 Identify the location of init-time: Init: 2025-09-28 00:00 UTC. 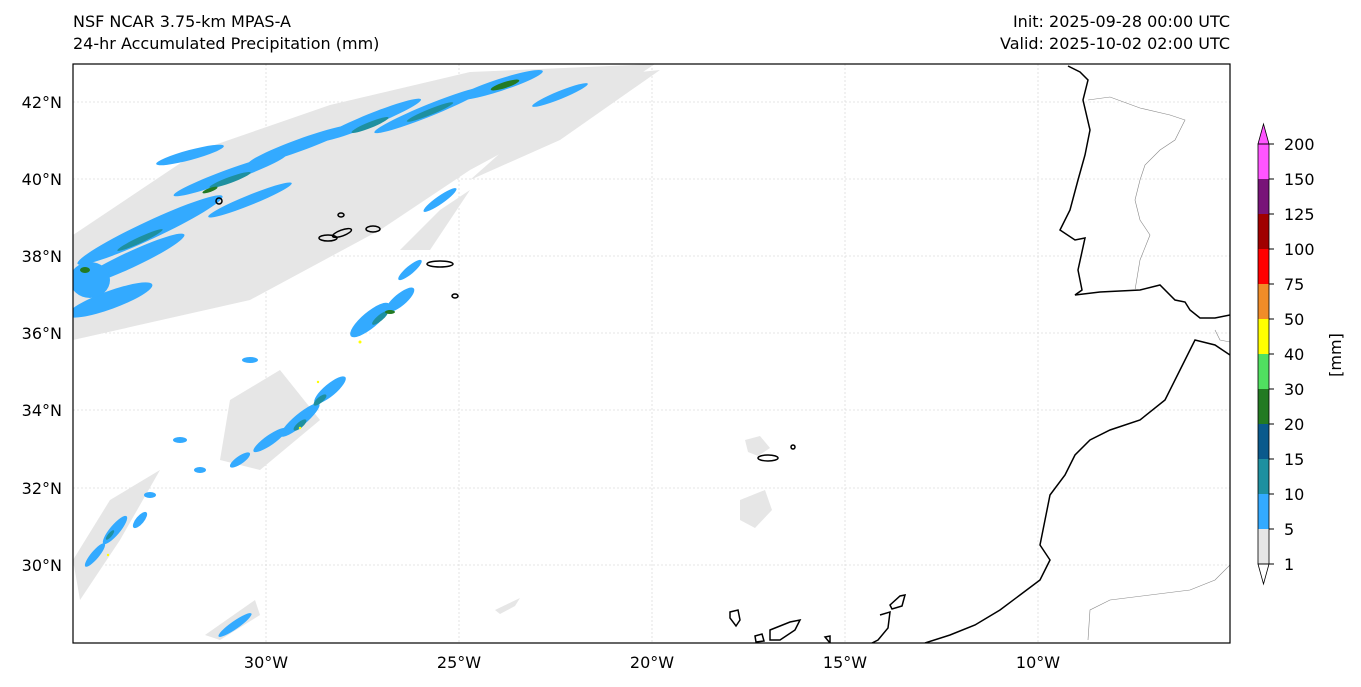
(1121, 21).